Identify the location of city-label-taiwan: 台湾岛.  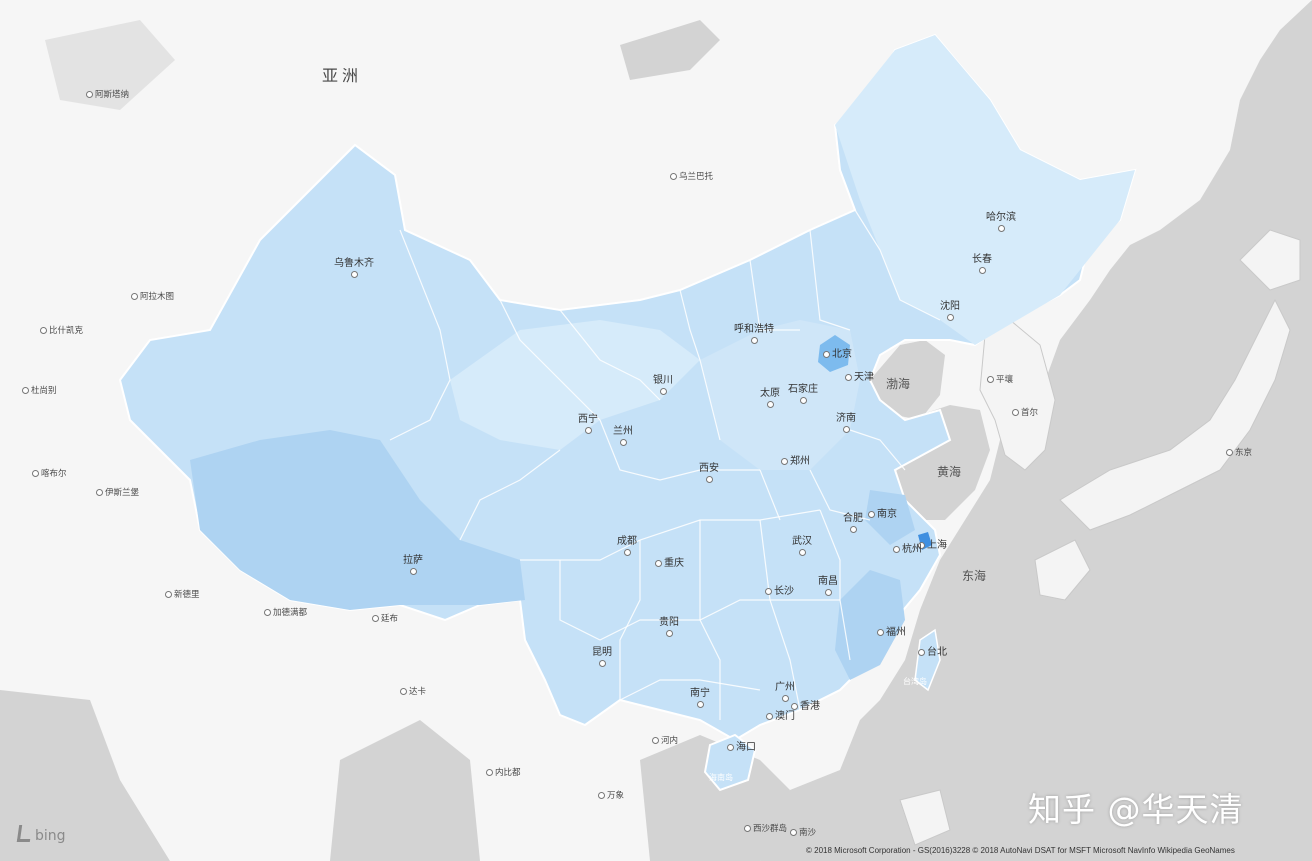
(915, 681).